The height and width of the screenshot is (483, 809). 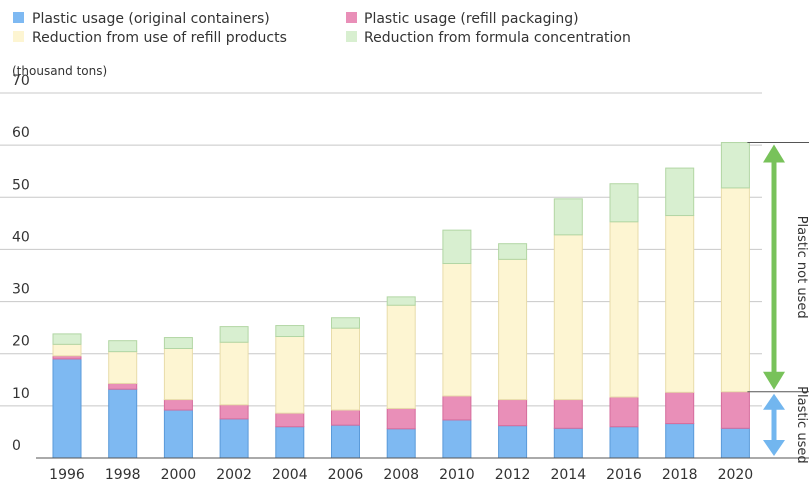 What do you see at coordinates (774, 448) in the screenshot?
I see `plastic-used-arrow-head-down` at bounding box center [774, 448].